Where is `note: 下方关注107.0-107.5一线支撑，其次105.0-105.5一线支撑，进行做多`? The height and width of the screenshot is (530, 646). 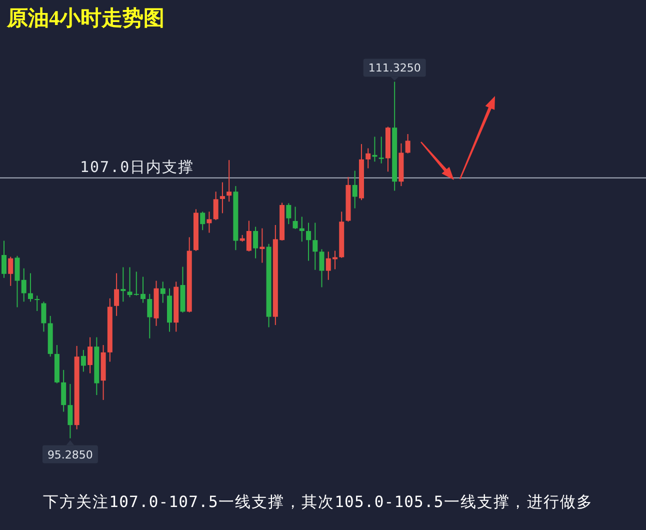
note: 下方关注107.0-107.5一线支撑，其次105.0-105.5一线支撑，进行做多 is located at coordinates (318, 502).